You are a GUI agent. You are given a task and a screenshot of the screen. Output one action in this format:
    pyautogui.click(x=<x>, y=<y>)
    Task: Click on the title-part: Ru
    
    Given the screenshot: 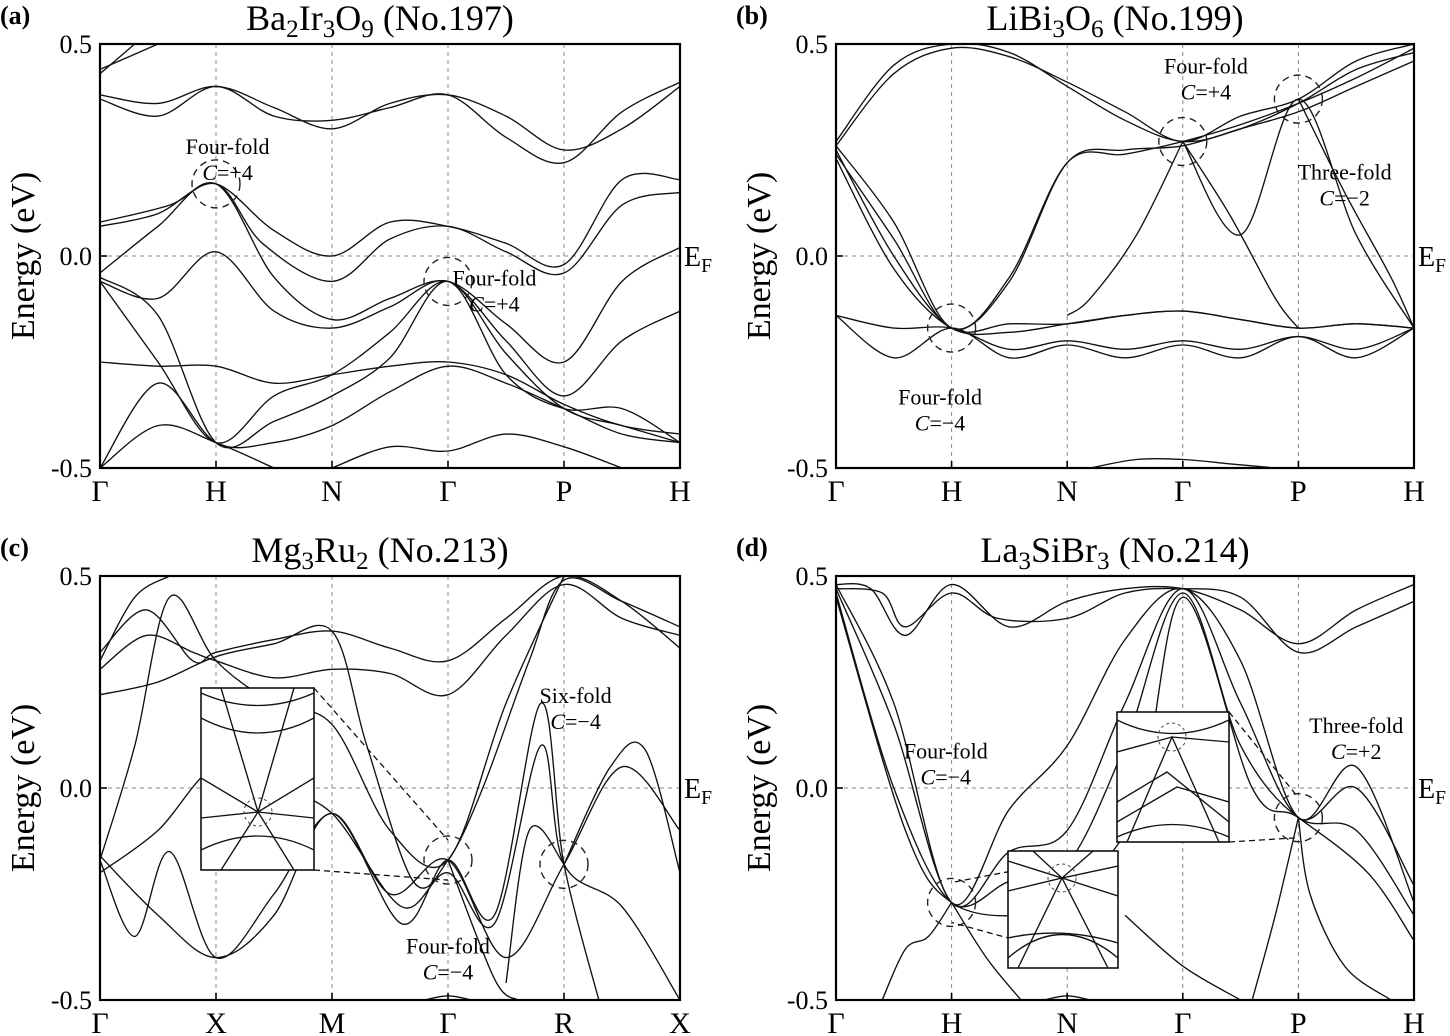 What is the action you would take?
    pyautogui.click(x=335, y=550)
    